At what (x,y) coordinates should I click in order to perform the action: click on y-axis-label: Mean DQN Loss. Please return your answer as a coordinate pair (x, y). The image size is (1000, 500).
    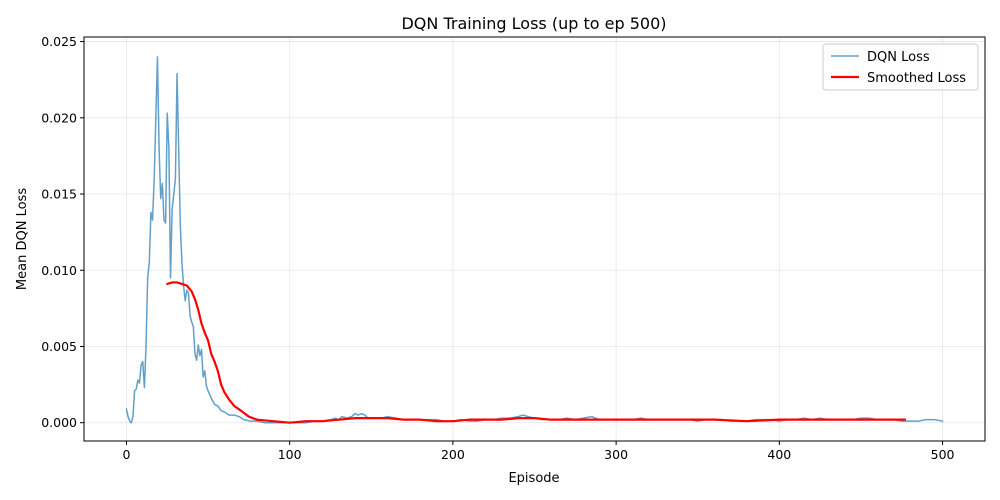
    Looking at the image, I should click on (22, 239).